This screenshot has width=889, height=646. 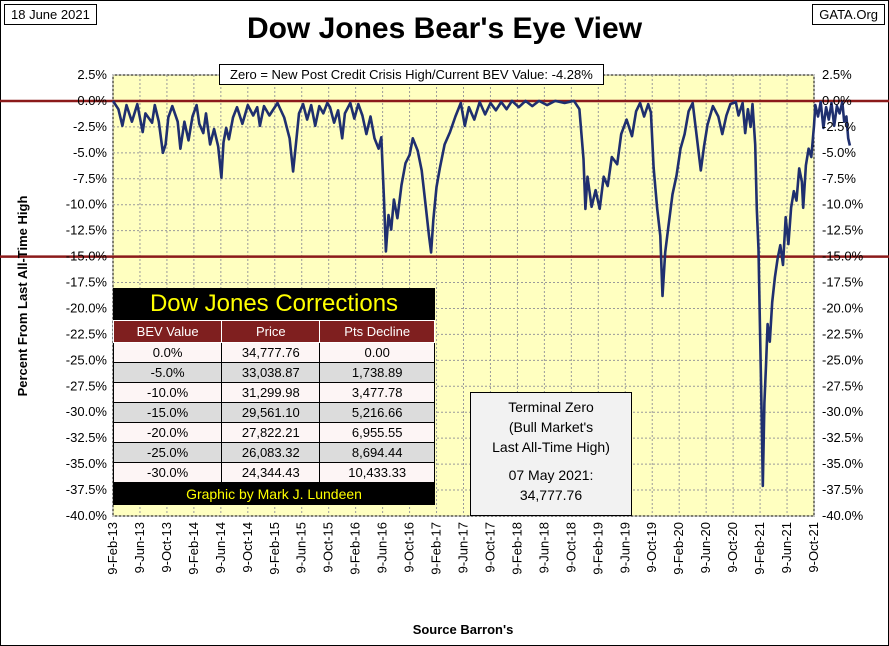 What do you see at coordinates (355, 548) in the screenshot?
I see `x-tick-label: 9-Feb-16` at bounding box center [355, 548].